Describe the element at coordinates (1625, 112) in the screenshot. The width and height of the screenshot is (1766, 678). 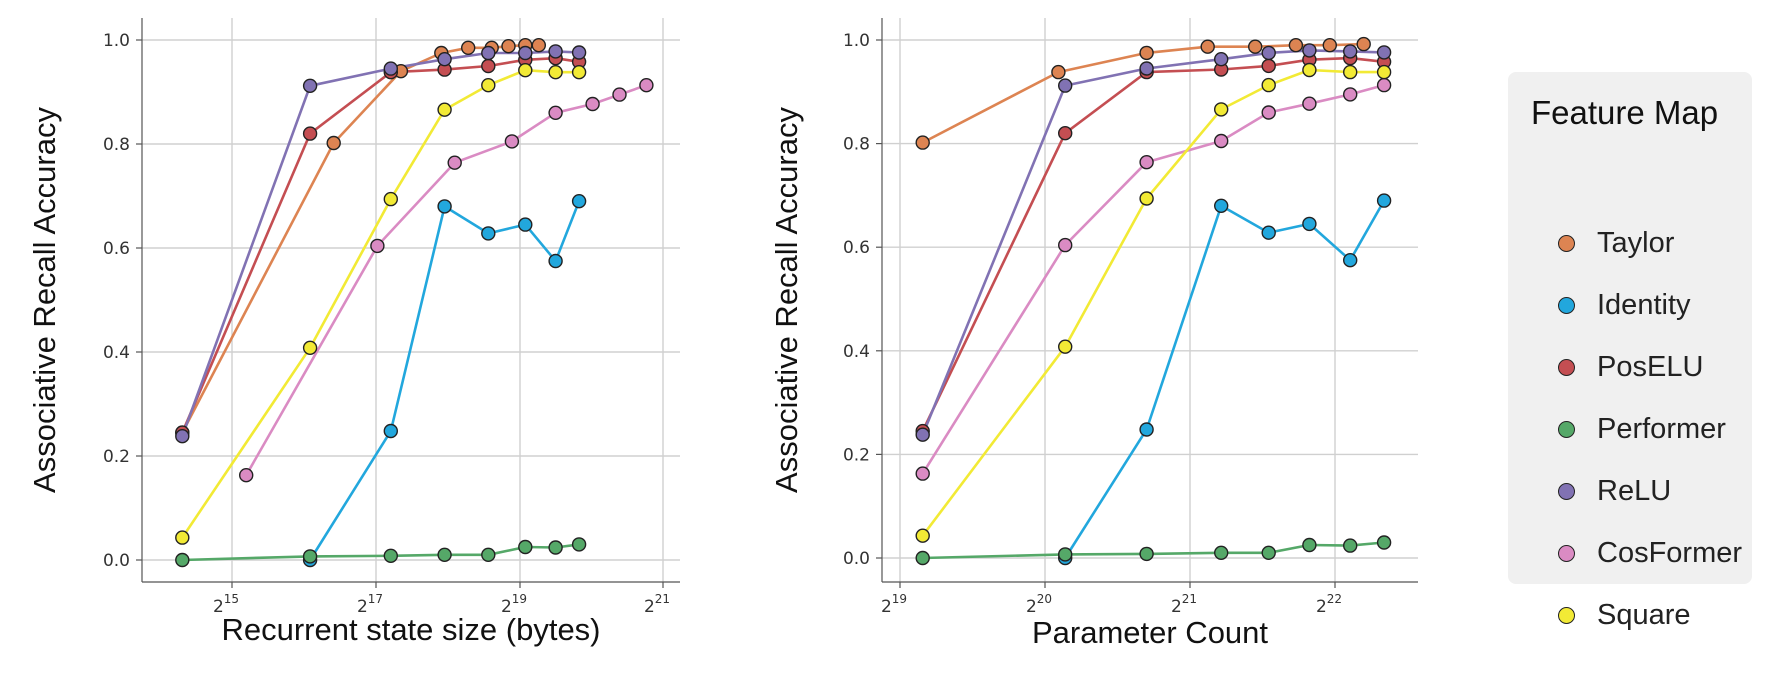
I see `legend-title: Feature Map` at that location.